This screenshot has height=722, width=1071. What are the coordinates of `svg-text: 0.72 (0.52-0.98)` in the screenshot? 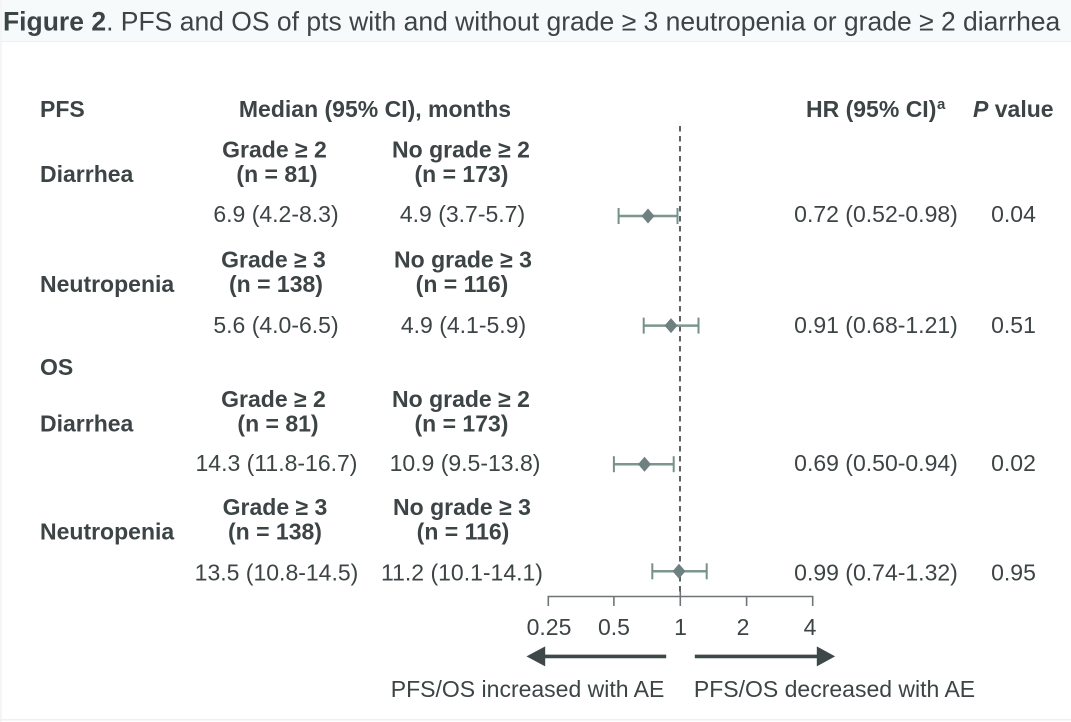 It's located at (876, 214).